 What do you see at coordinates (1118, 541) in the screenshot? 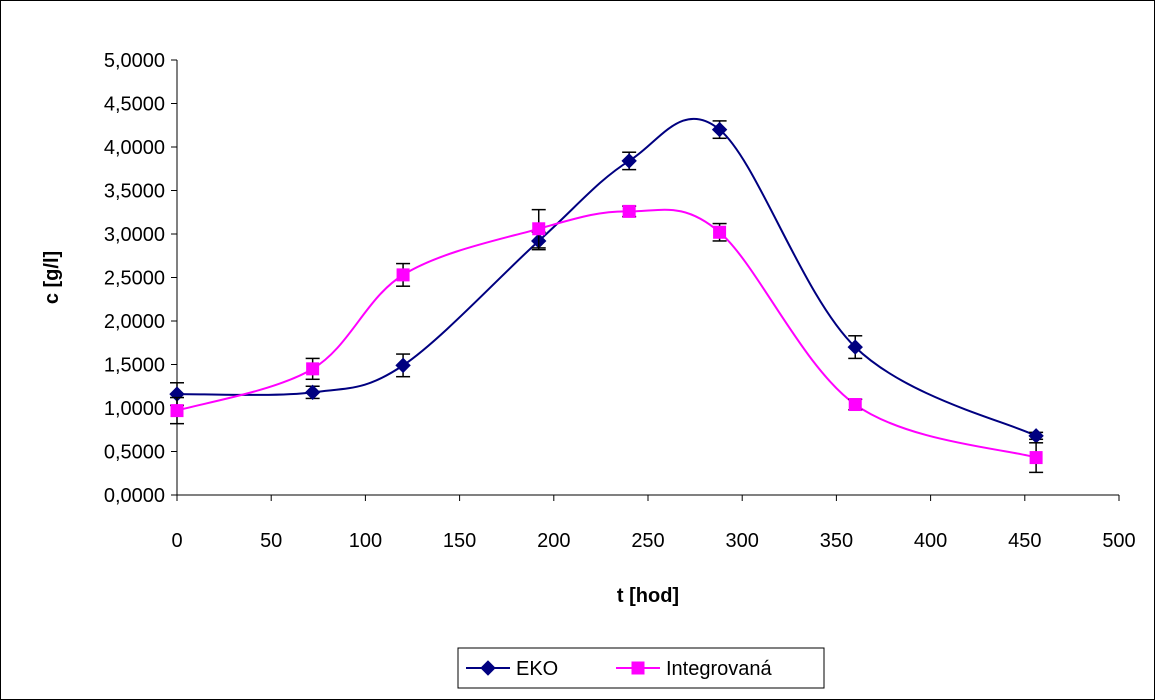
I see `x-tick-label: 500` at bounding box center [1118, 541].